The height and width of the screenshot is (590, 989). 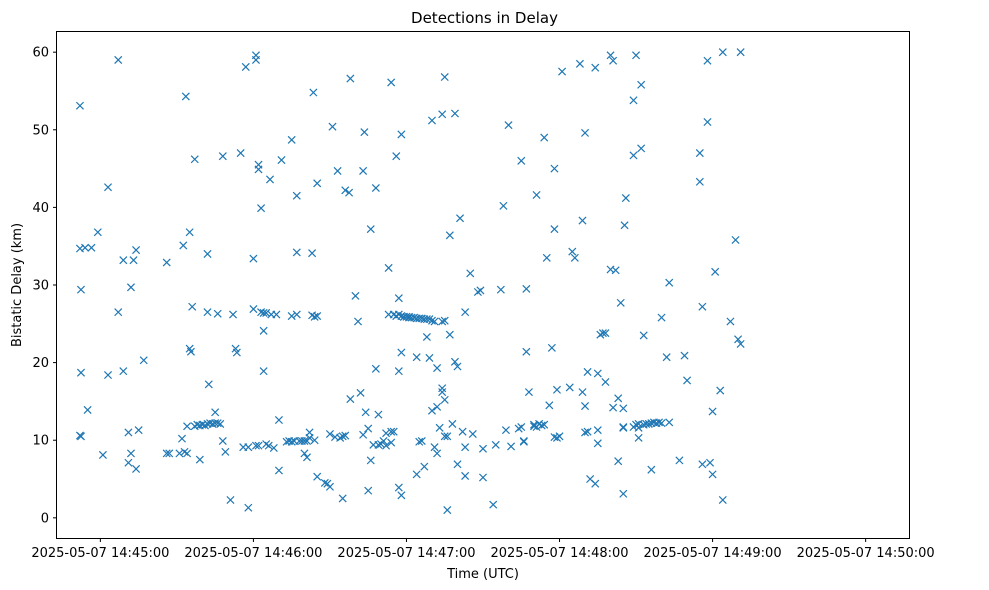 What do you see at coordinates (100, 553) in the screenshot?
I see `x-tick-label: 2025-05-07 14:45:00` at bounding box center [100, 553].